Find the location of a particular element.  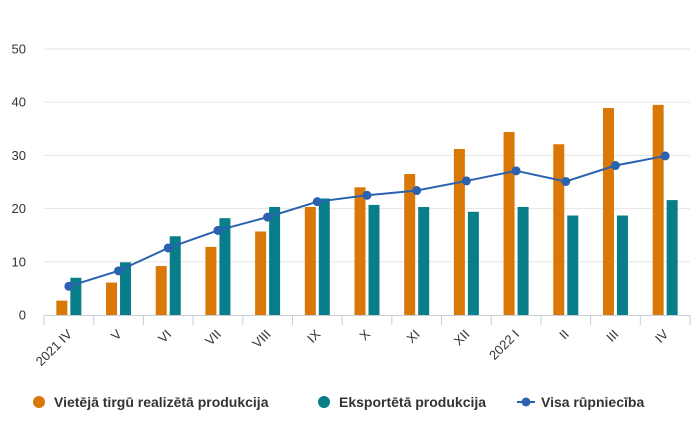

y-tick-label: 20 is located at coordinates (19, 208).